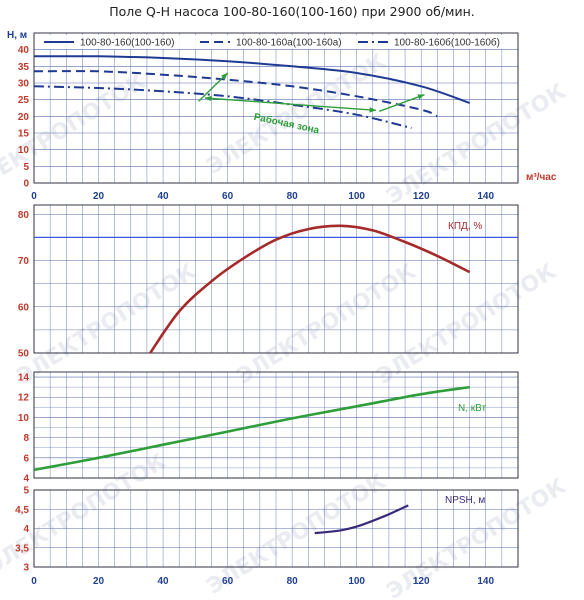  Describe the element at coordinates (472, 408) in the screenshot. I see `power-label: N, кВт` at that location.